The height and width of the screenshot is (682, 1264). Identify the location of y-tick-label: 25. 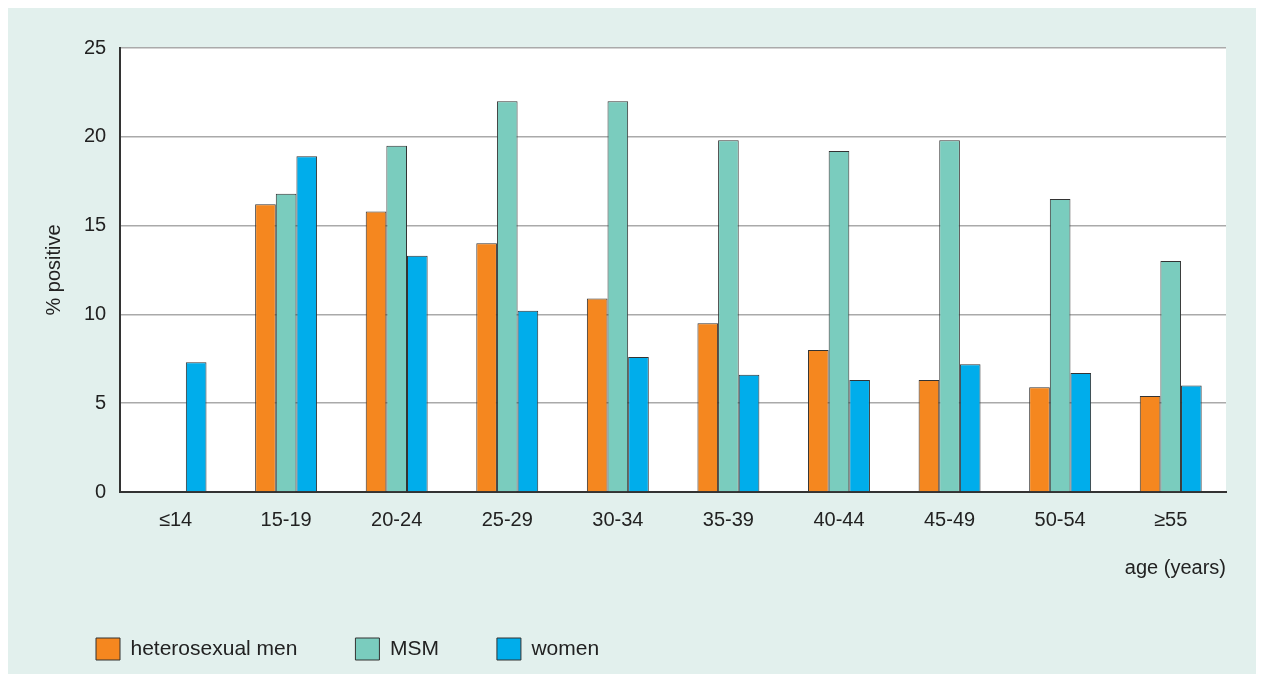
(95, 46).